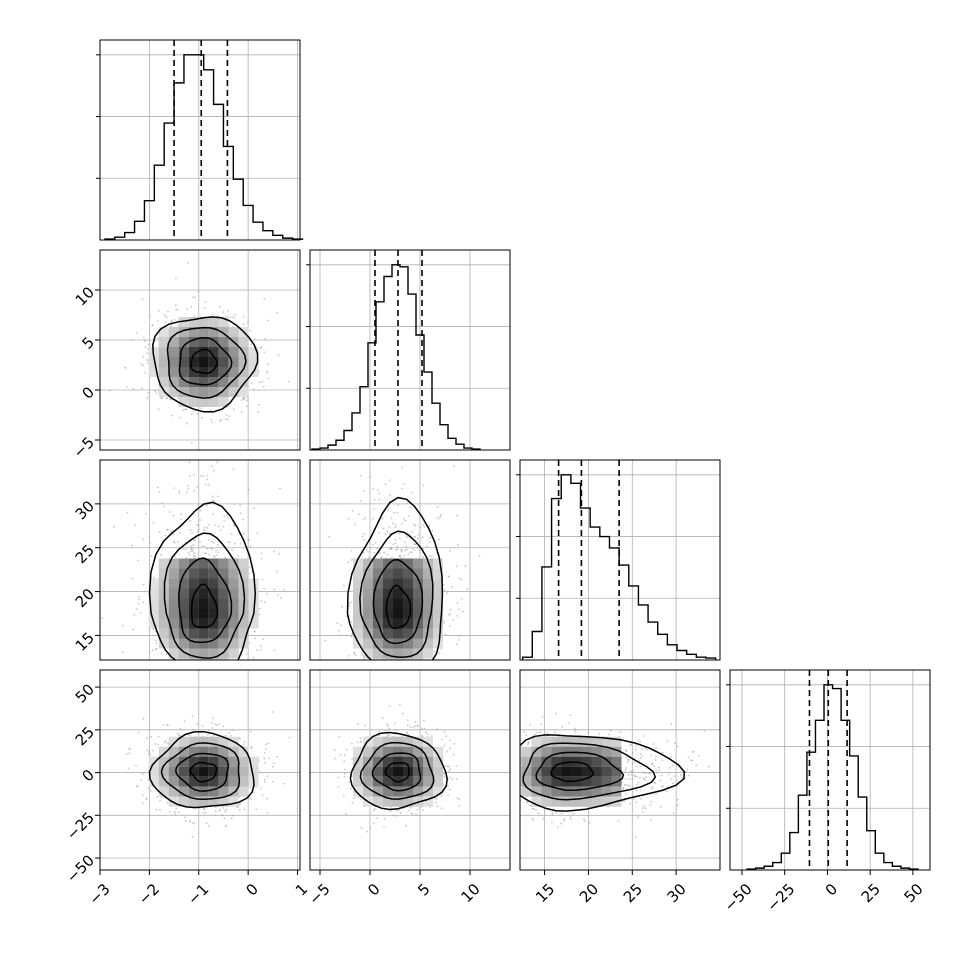 Image resolution: width=970 pixels, height=970 pixels. What do you see at coordinates (200, 770) in the screenshot?
I see `panel-frame` at bounding box center [200, 770].